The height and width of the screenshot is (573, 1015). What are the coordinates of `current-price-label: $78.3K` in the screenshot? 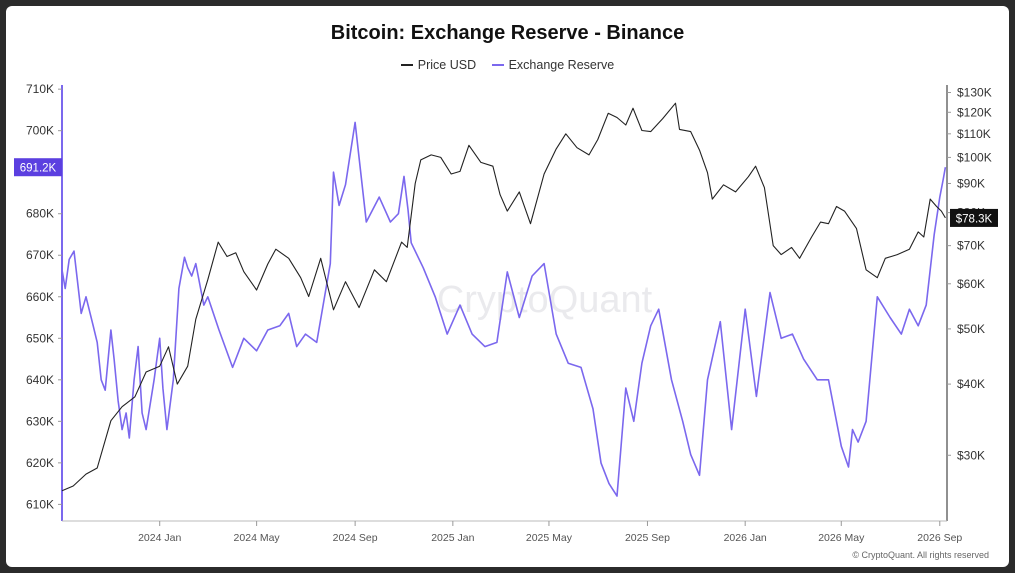 It's located at (974, 219).